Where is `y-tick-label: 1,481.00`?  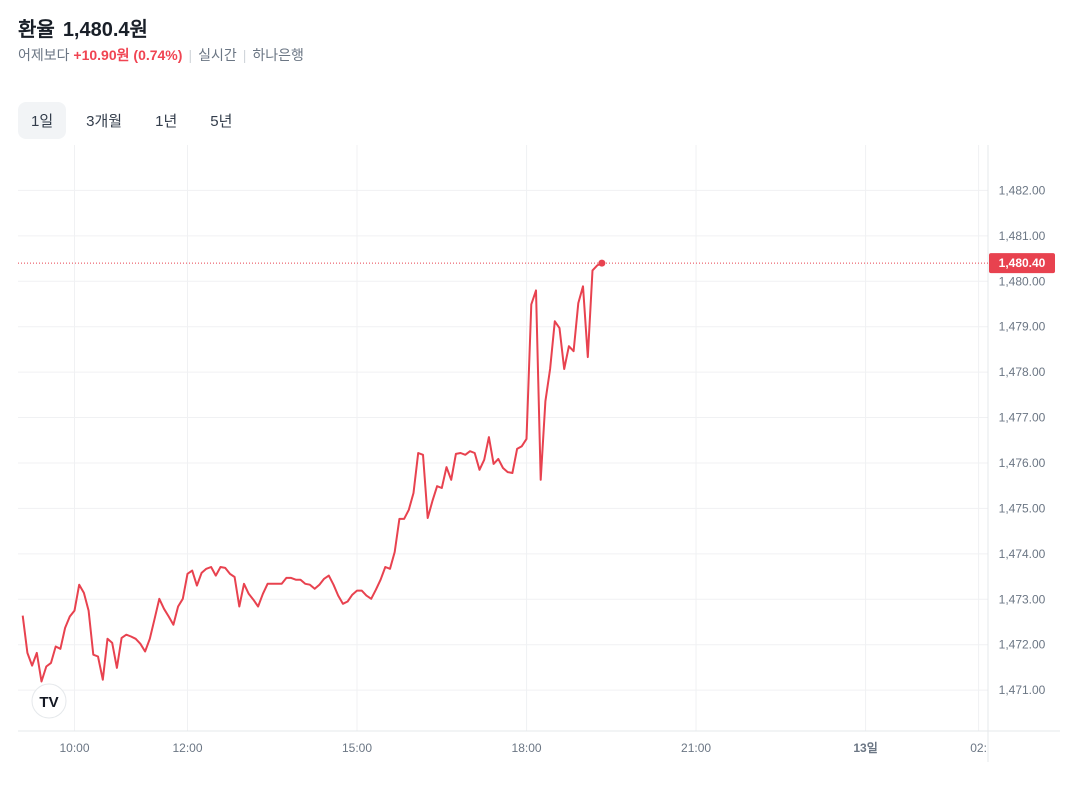 y-tick-label: 1,481.00 is located at coordinates (1022, 236).